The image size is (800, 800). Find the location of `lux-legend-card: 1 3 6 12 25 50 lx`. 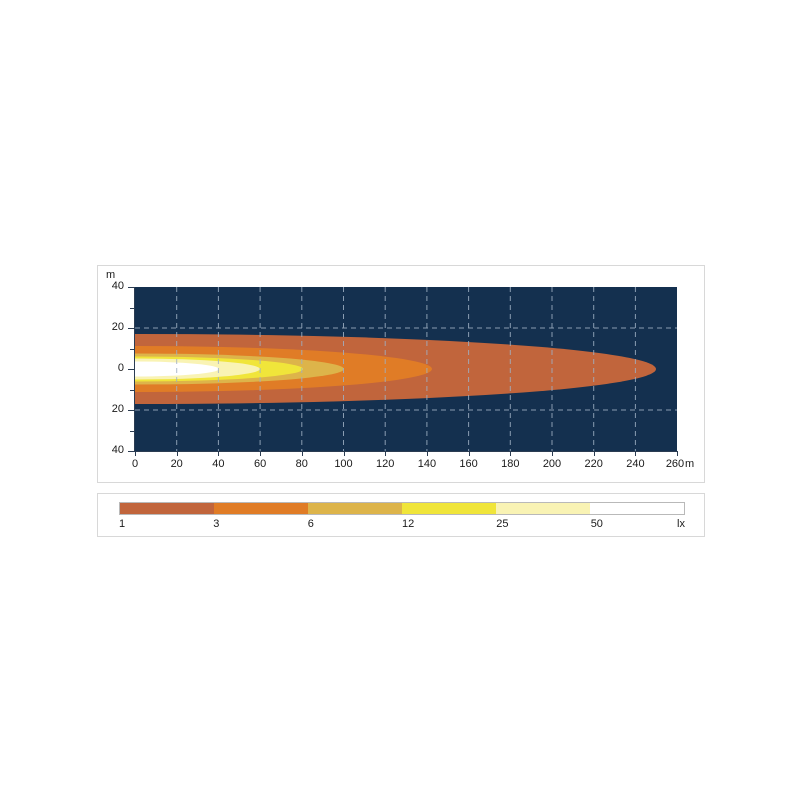

lux-legend-card: 1 3 6 12 25 50 lx is located at coordinates (401, 515).